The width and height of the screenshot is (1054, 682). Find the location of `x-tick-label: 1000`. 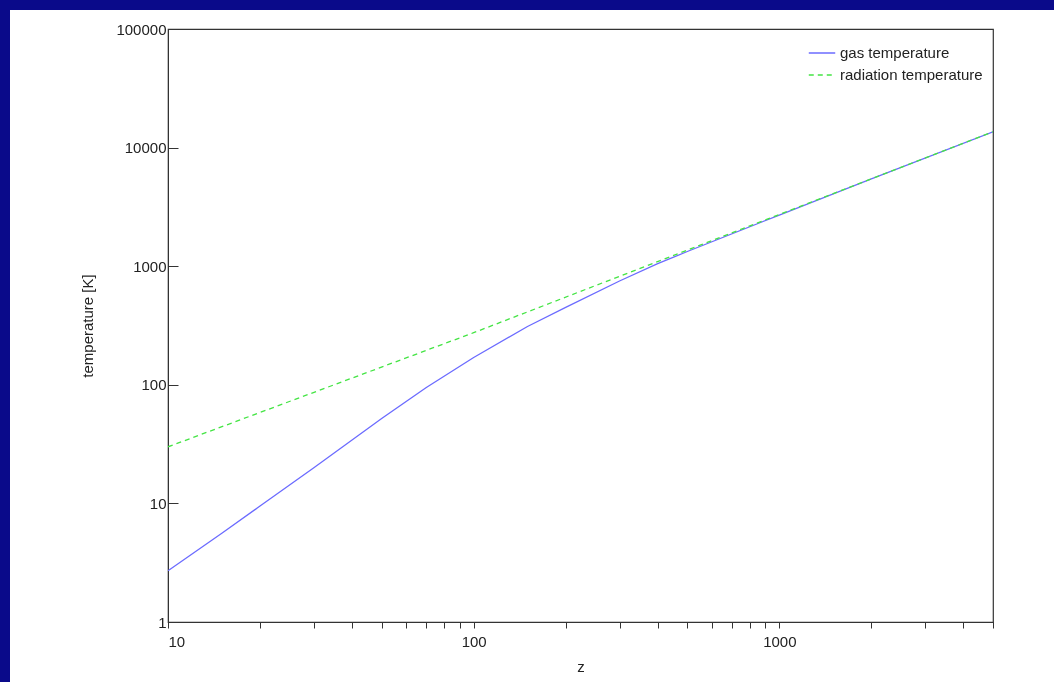

x-tick-label: 1000 is located at coordinates (780, 641).